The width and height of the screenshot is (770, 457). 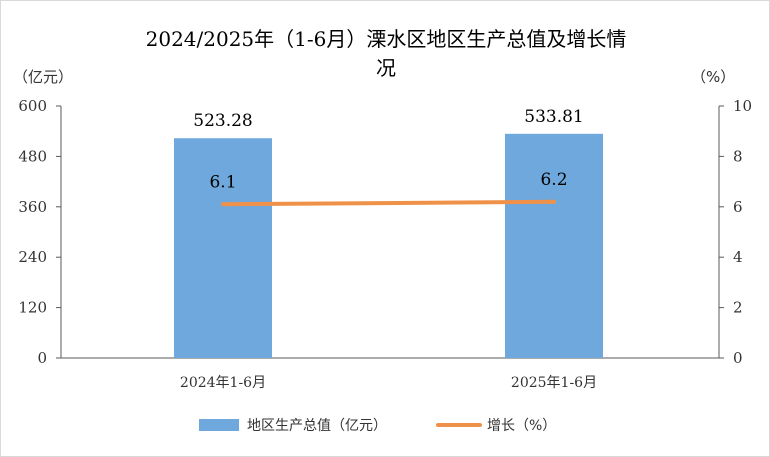 I want to click on bar-data-label: 523.28, so click(x=222, y=121).